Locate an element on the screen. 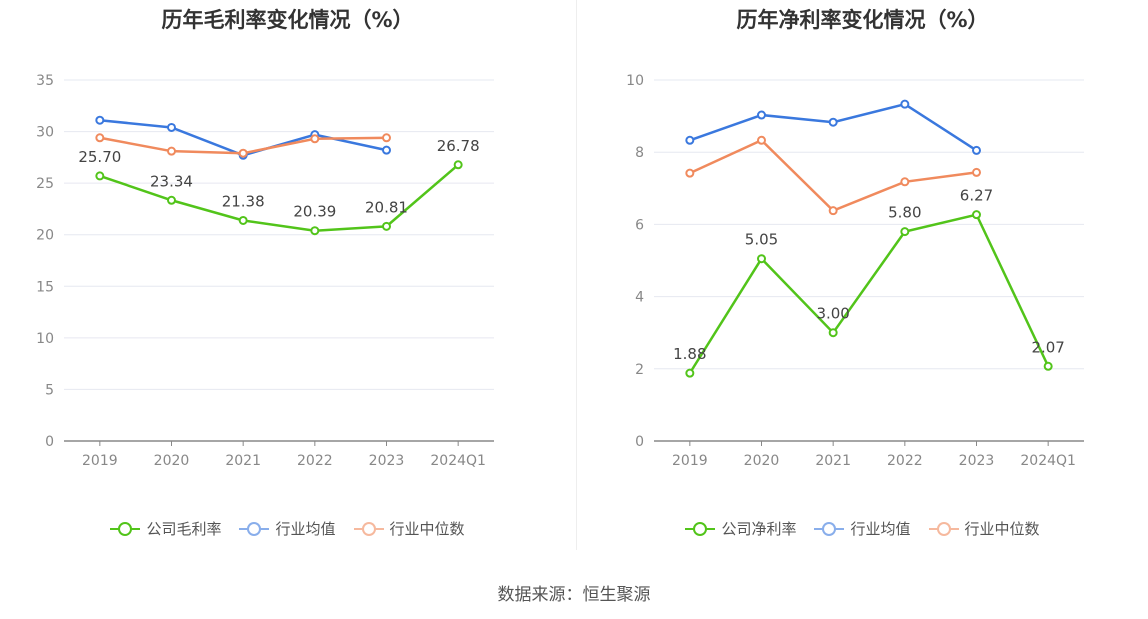 This screenshot has width=1148, height=619. data-label: 5.05 is located at coordinates (761, 240).